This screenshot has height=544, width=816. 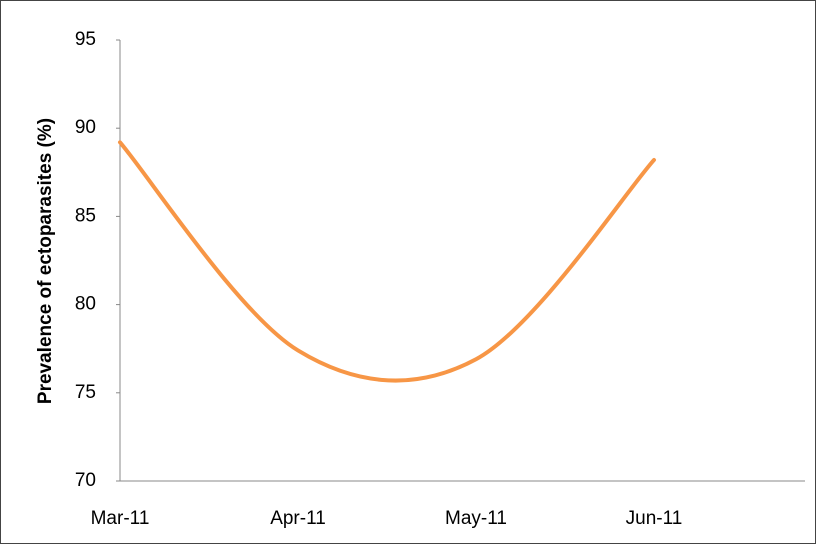 I want to click on y-axis-title: Prevalence of ectoparasites (%), so click(x=45, y=261).